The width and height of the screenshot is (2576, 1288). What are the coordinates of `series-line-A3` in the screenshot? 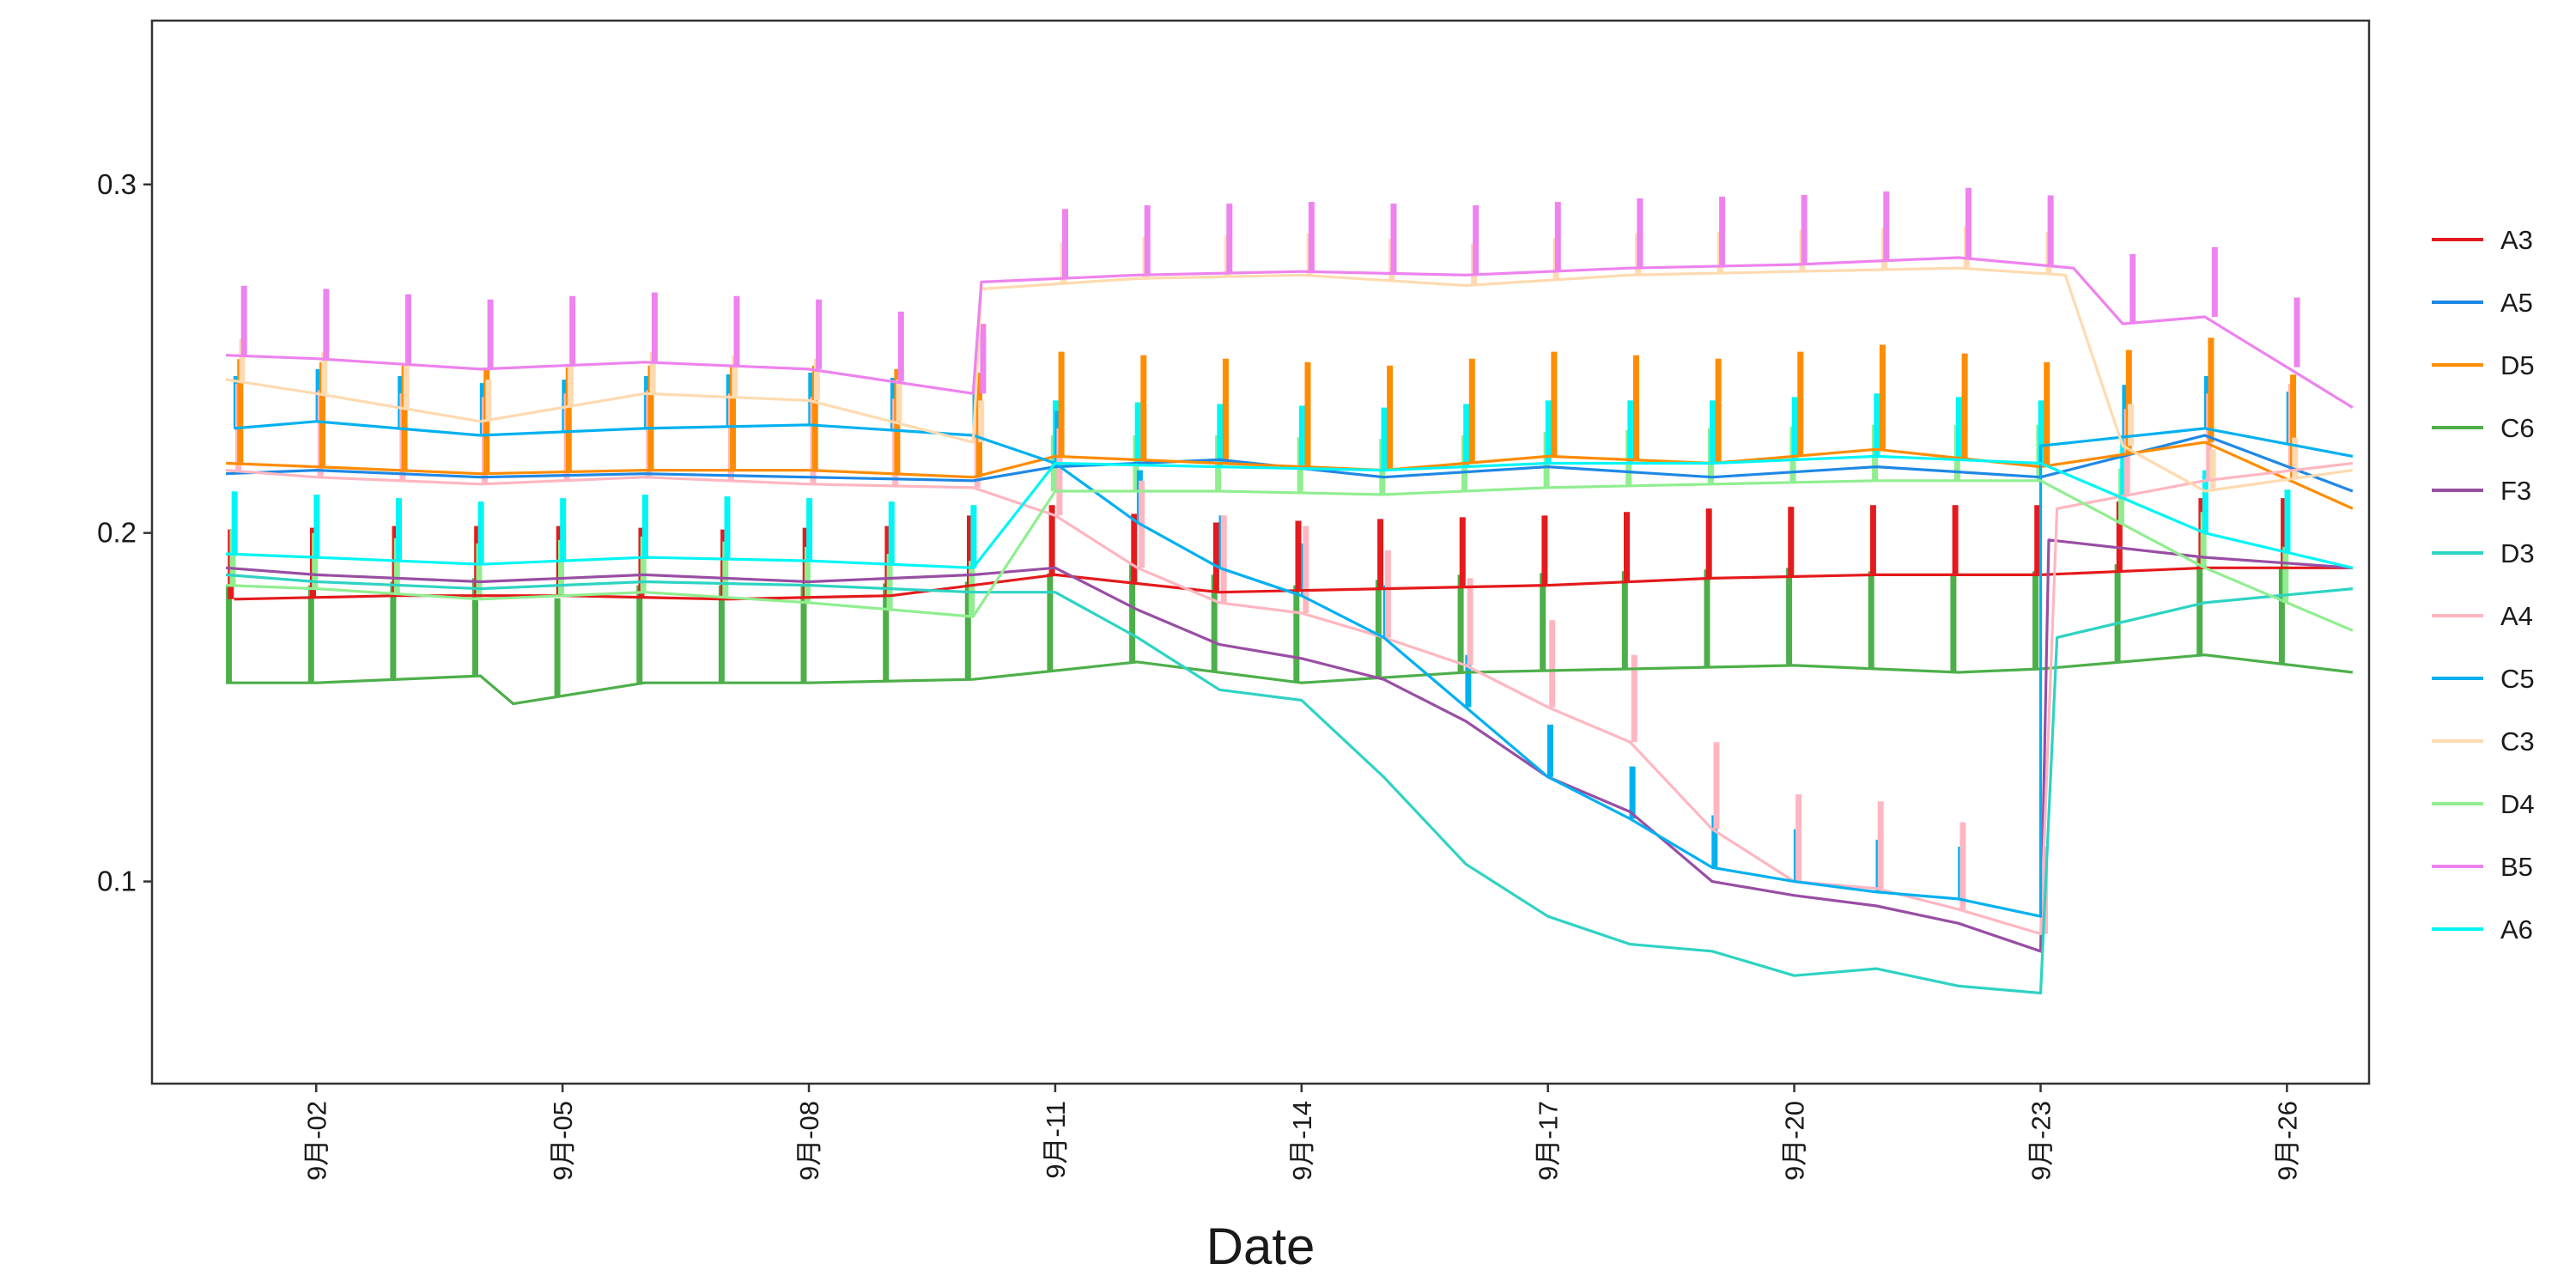 It's located at (1294, 583).